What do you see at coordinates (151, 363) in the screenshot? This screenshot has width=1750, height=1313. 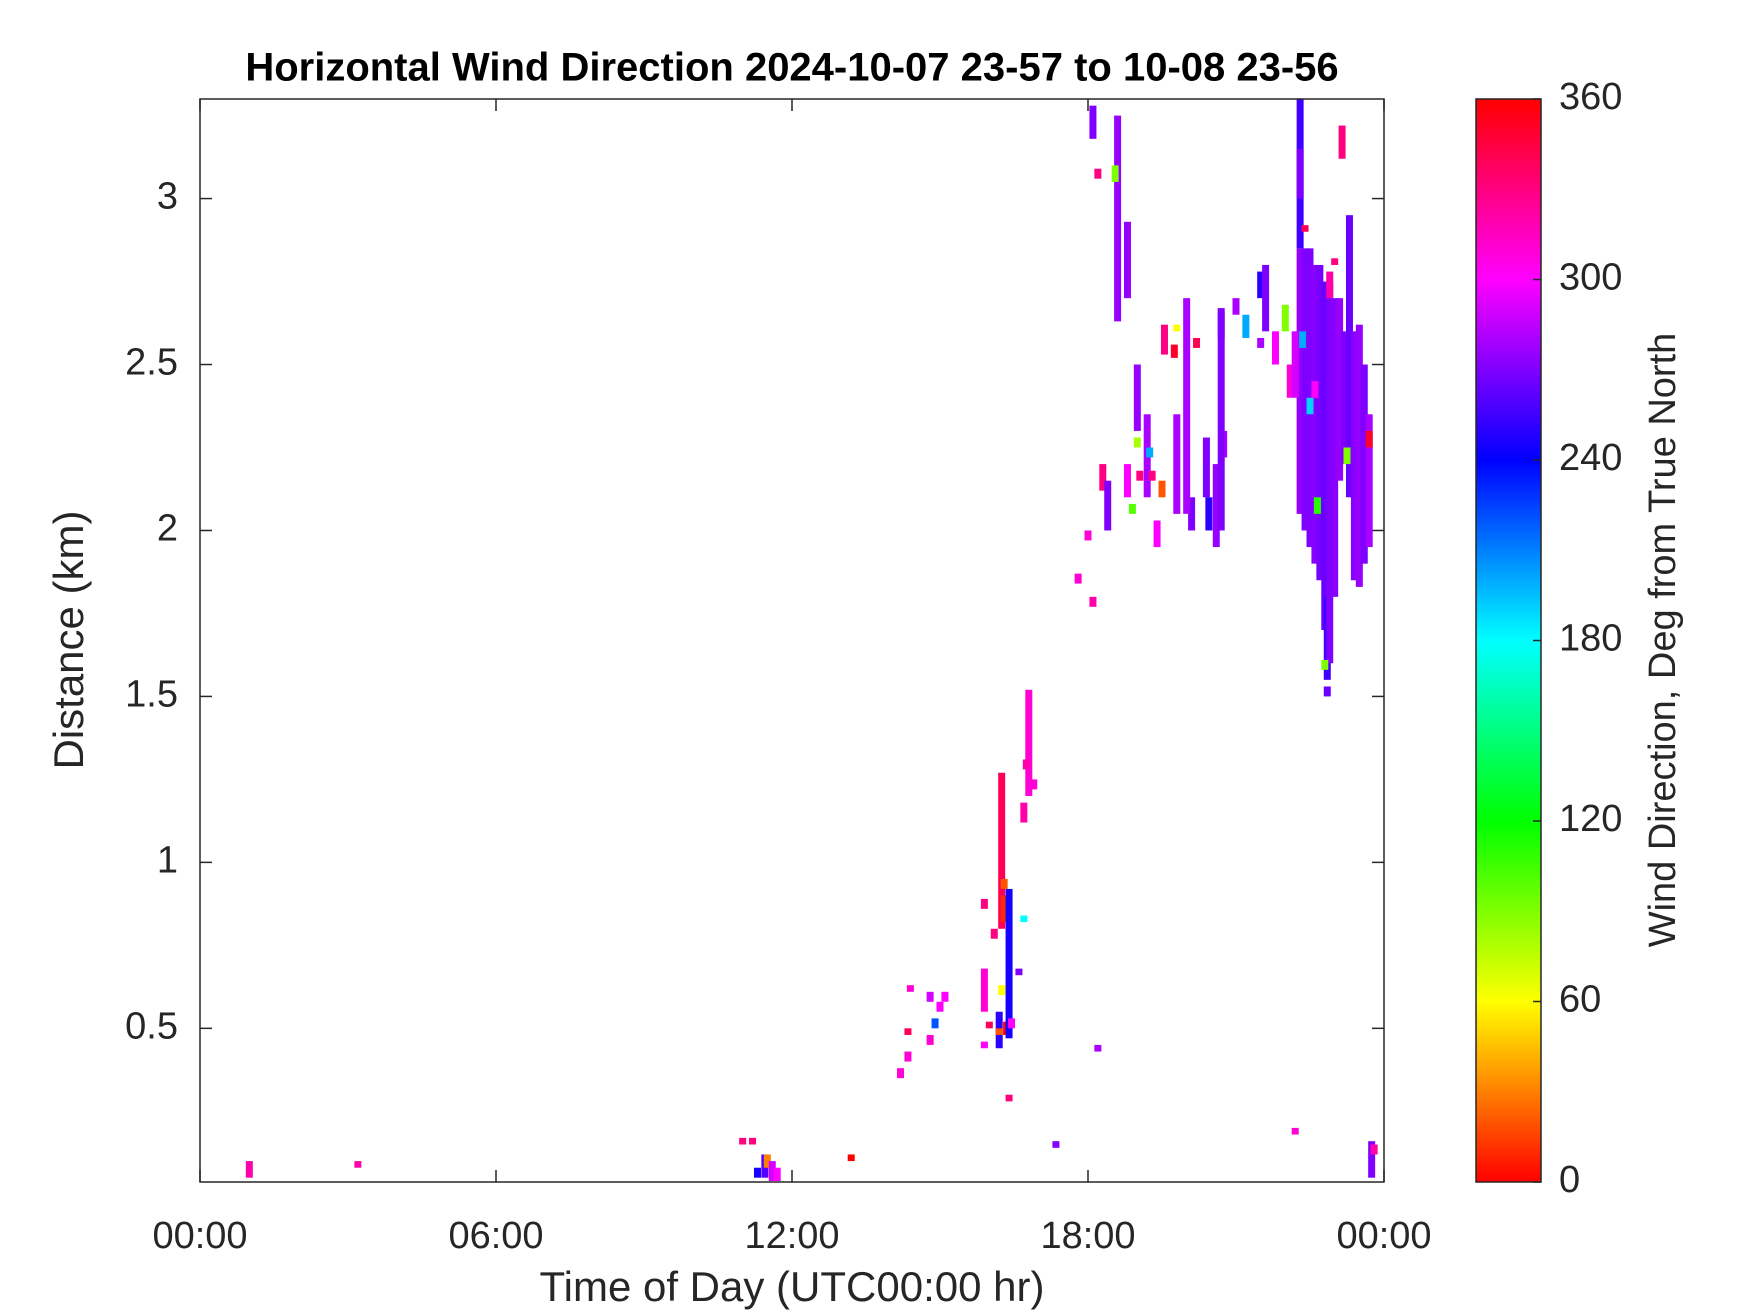 I see `y-tick-label: 2.5` at bounding box center [151, 363].